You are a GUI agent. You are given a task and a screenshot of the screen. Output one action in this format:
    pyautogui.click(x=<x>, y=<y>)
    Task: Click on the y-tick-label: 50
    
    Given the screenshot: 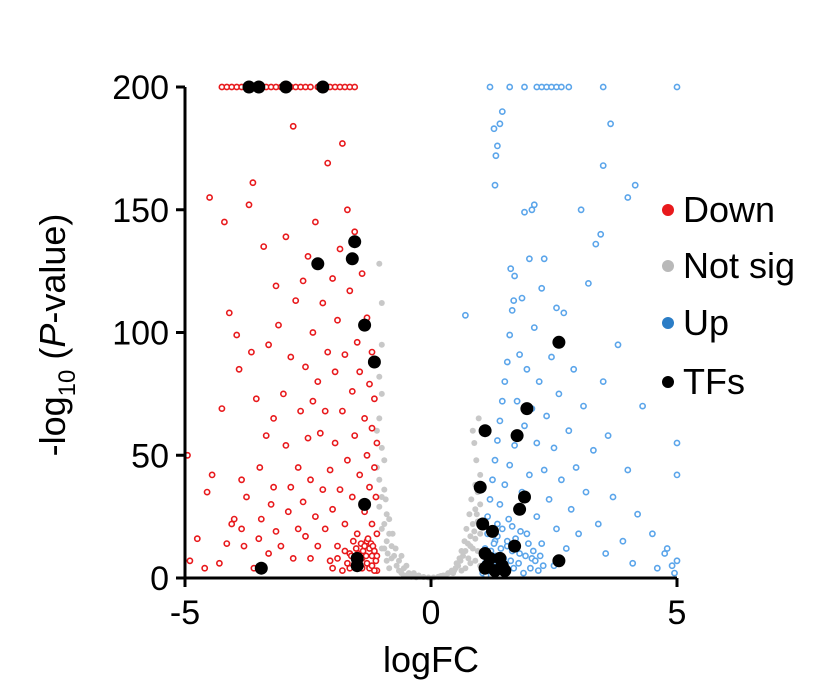 What is the action you would take?
    pyautogui.click(x=150, y=456)
    